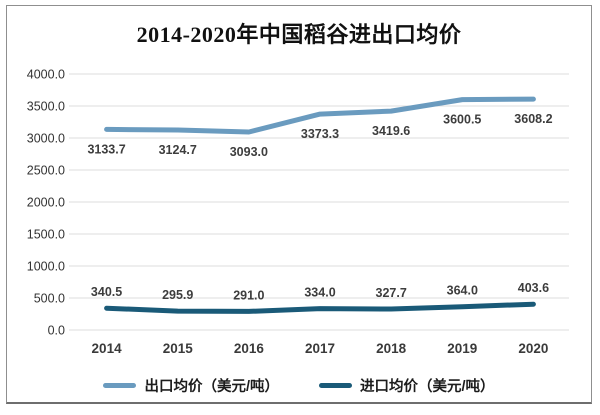 This screenshot has width=600, height=415. Describe the element at coordinates (335, 385) in the screenshot. I see `legend-swatch-import` at that location.